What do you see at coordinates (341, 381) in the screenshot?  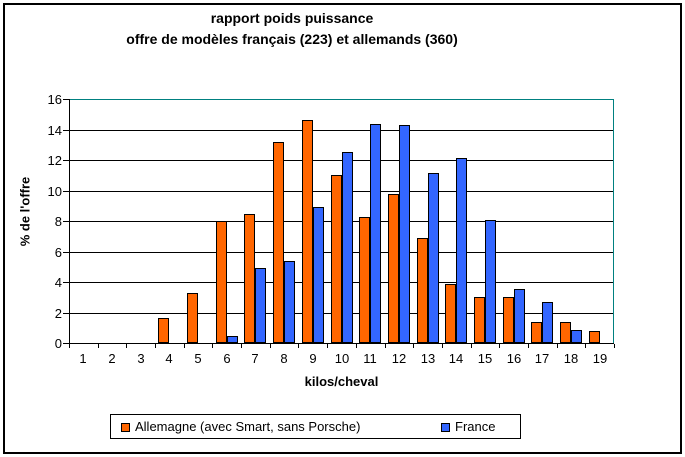 I see `x-axis-title: kilos/cheval` at bounding box center [341, 381].